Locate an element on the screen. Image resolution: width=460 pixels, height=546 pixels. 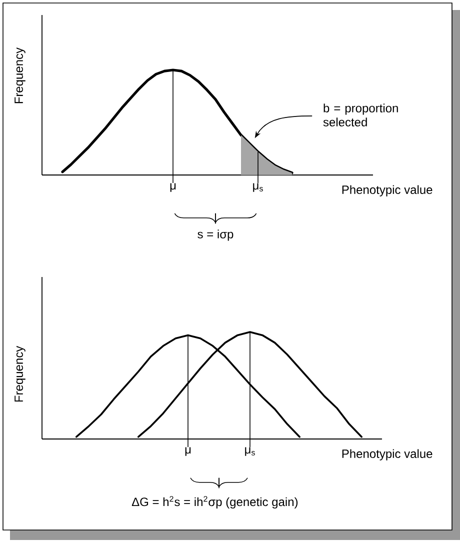
annotation: b = proportion selected is located at coordinates (360, 115).